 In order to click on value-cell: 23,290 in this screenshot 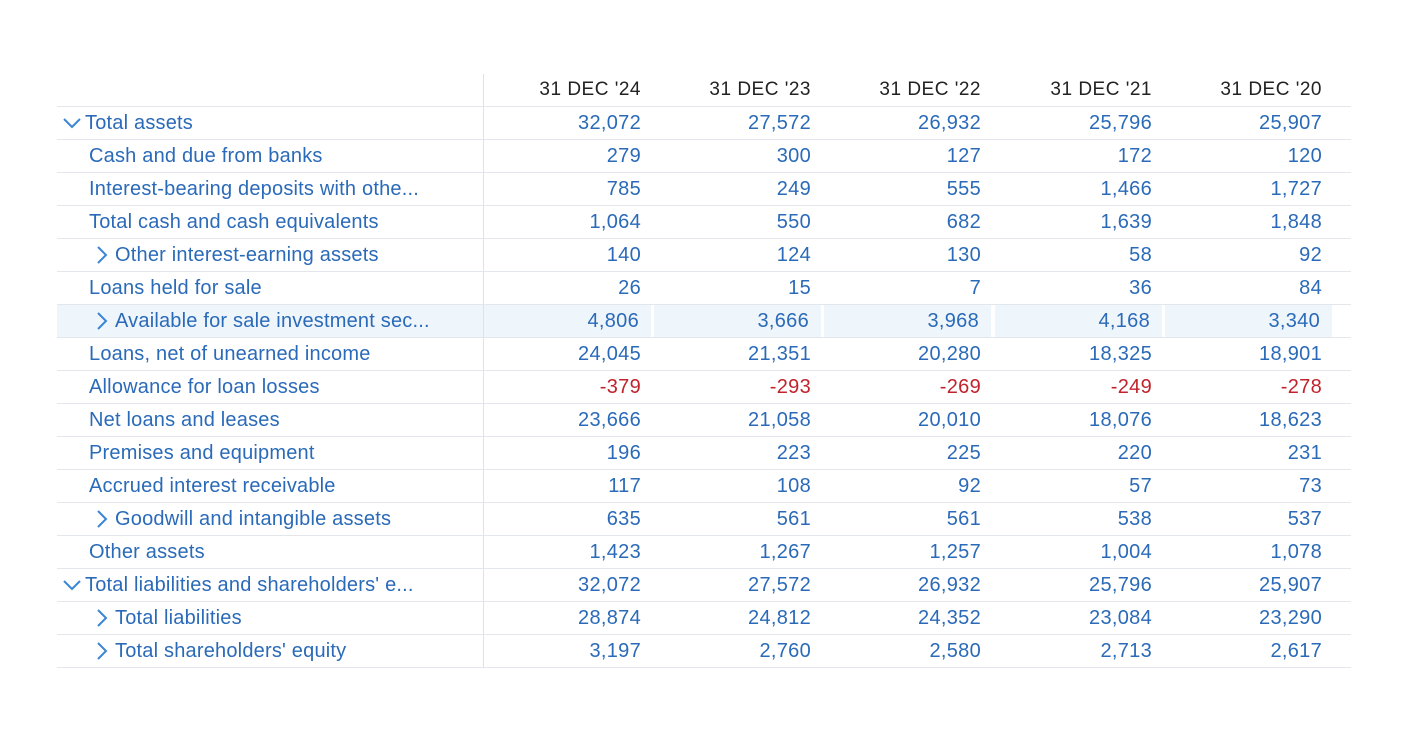, I will do `click(1290, 617)`.